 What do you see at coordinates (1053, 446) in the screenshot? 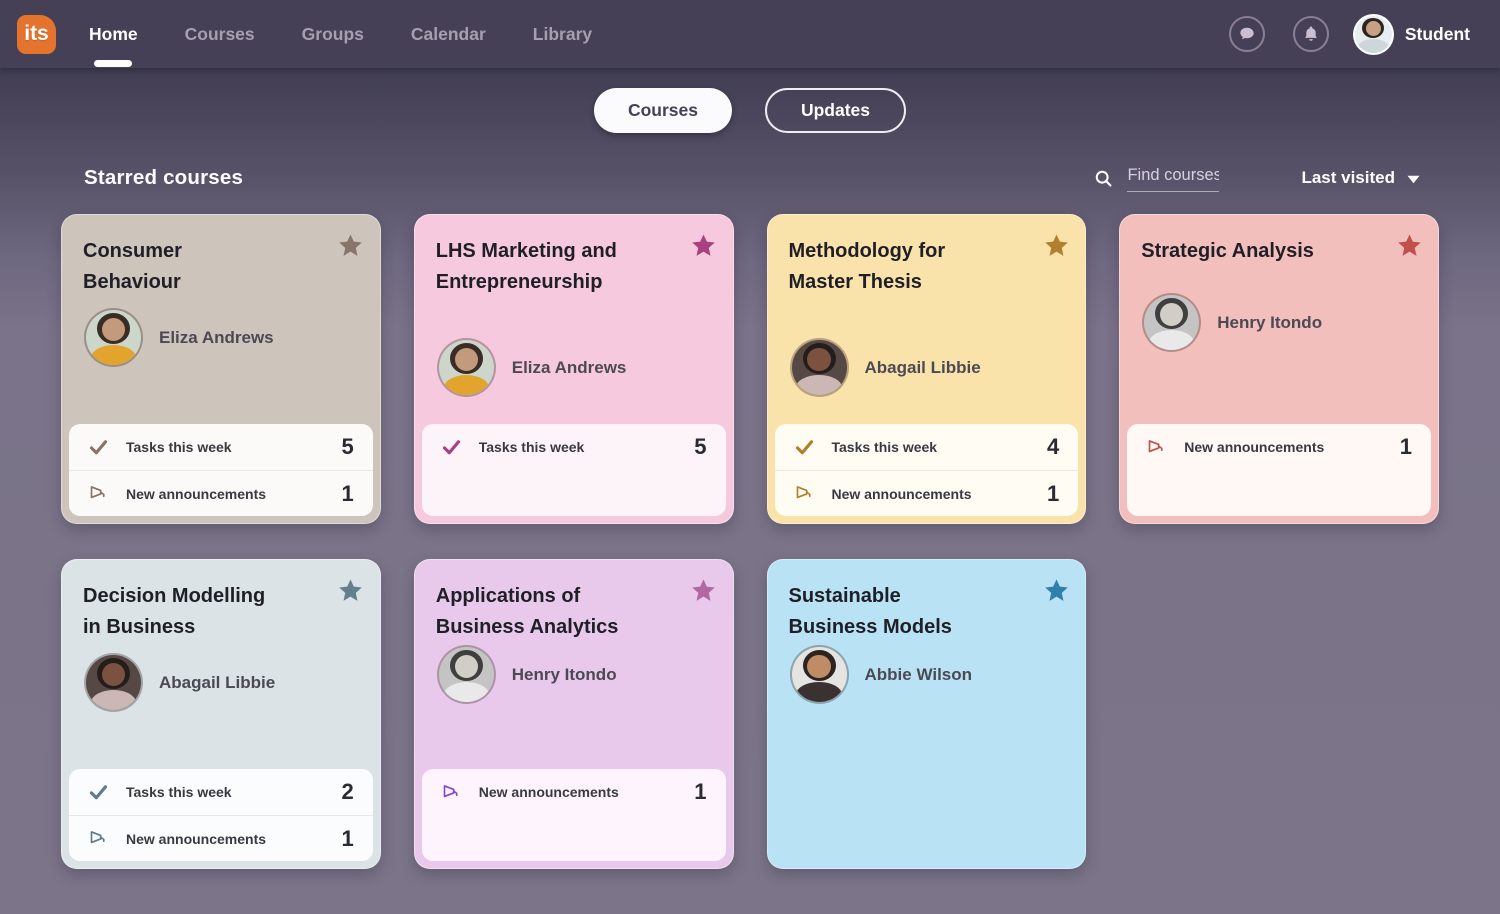
I see `row-count: 4` at bounding box center [1053, 446].